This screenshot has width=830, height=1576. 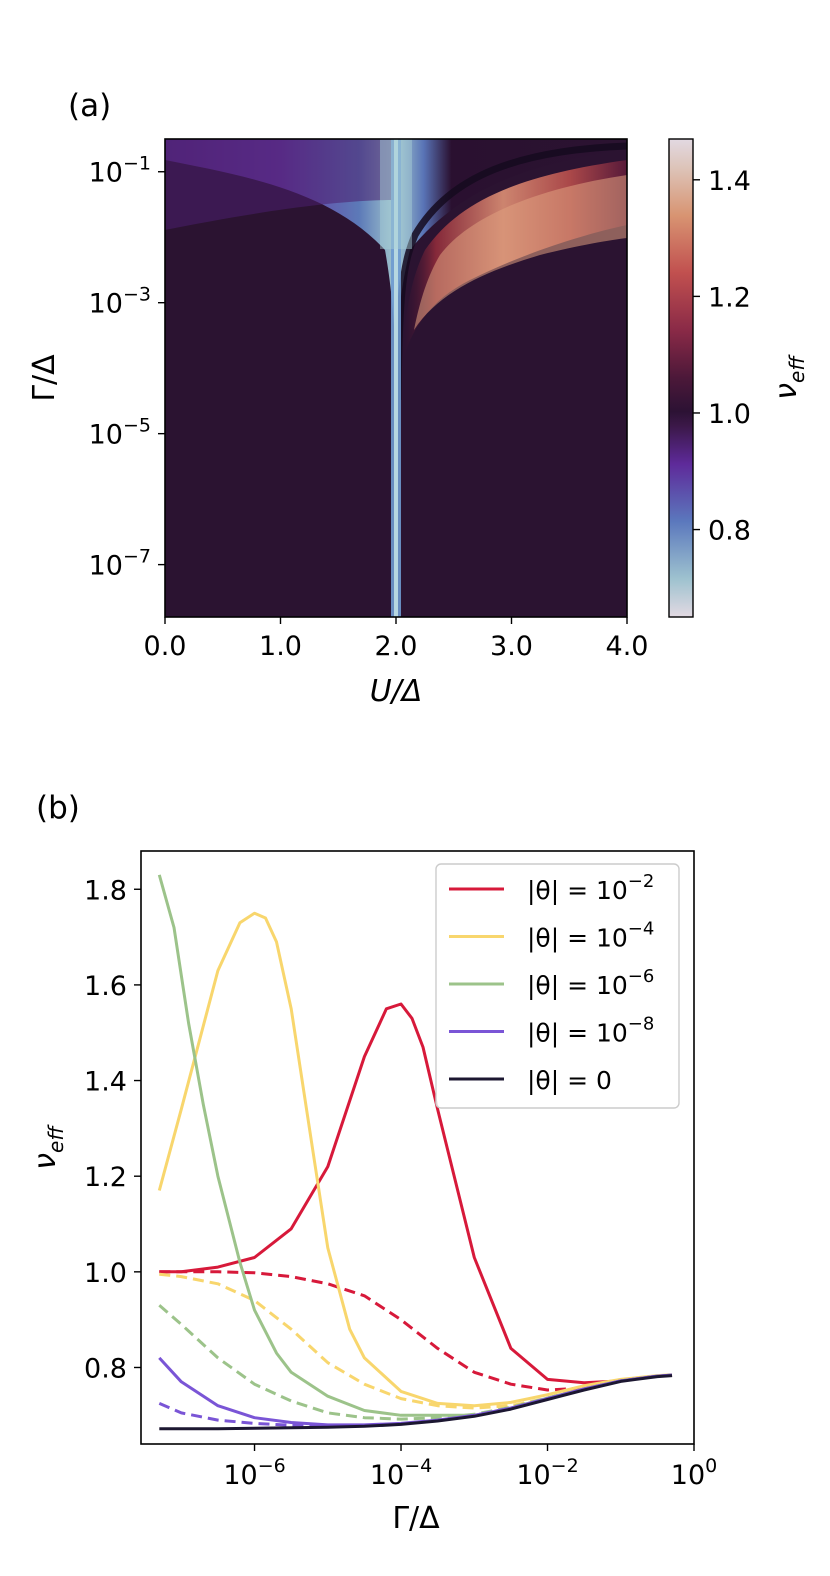 I want to click on panel-a-xlabel: U/Δ, so click(x=396, y=691).